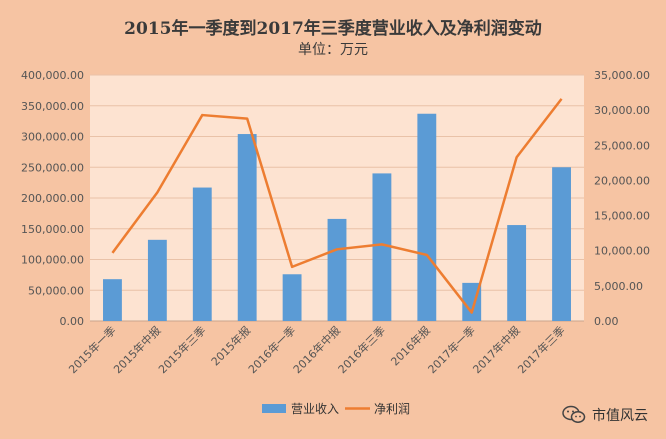 The width and height of the screenshot is (666, 439). I want to click on x-tick-label: 2015年报, so click(230, 345).